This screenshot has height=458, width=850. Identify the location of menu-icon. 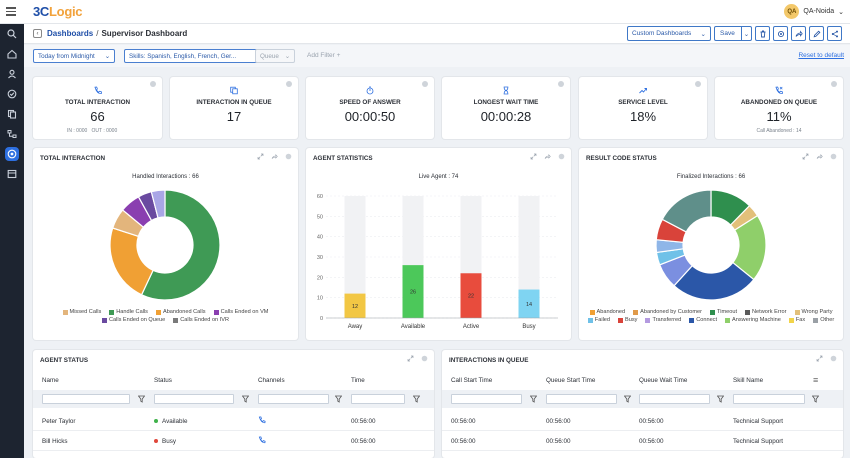
(11, 11).